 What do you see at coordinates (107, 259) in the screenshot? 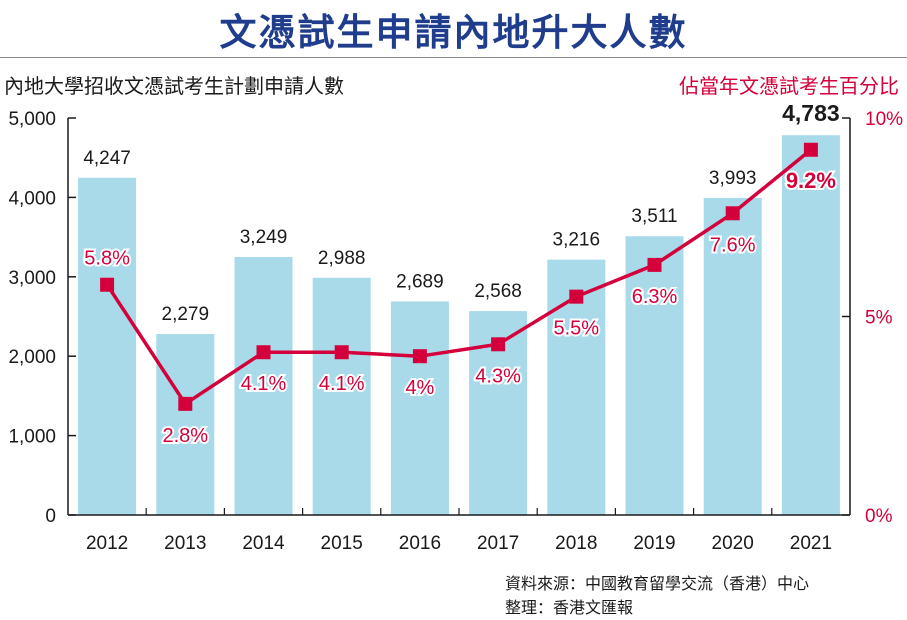
I see `percent-label: 5.8%` at bounding box center [107, 259].